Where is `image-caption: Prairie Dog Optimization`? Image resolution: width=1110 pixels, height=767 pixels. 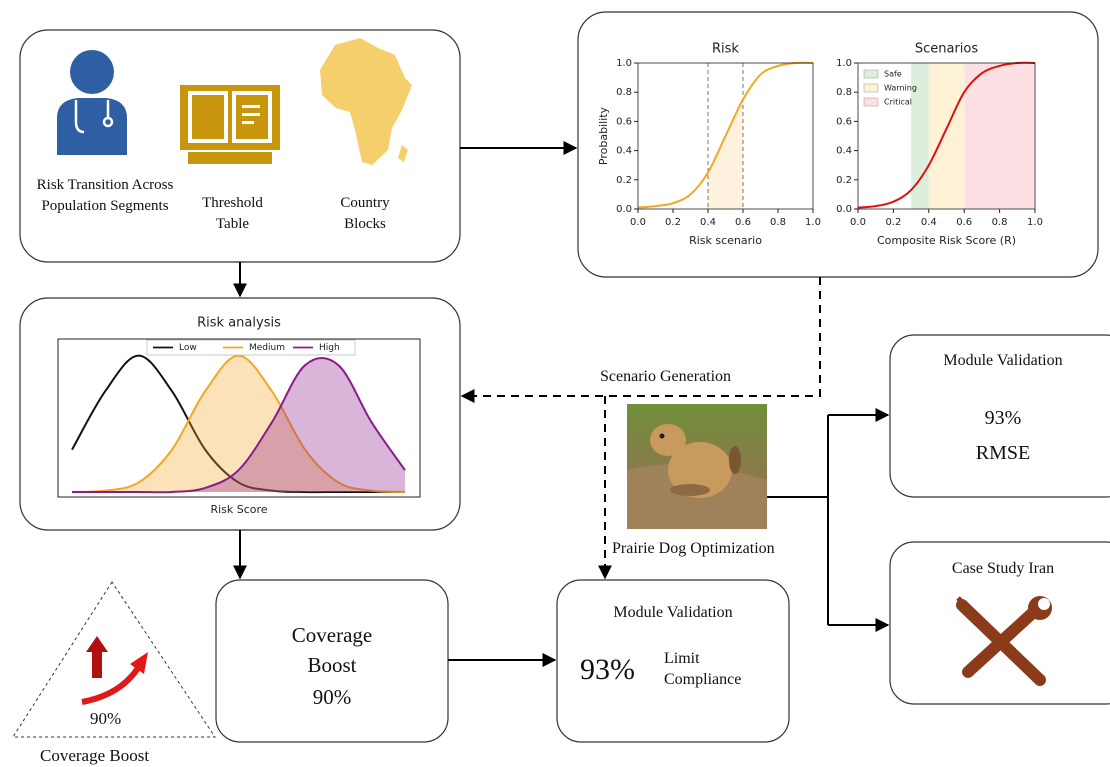 image-caption: Prairie Dog Optimization is located at coordinates (693, 548).